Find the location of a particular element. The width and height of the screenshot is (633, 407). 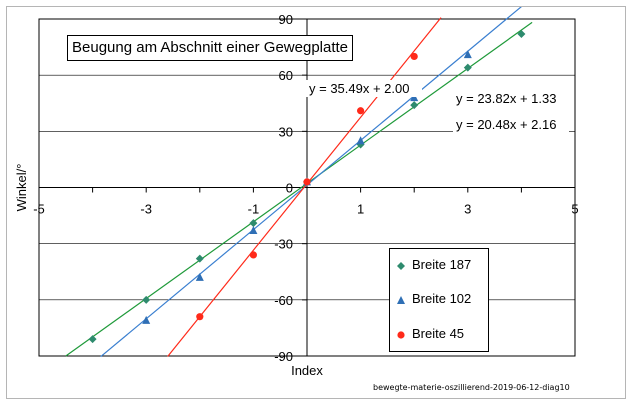

chart-title: Beugung am Abschnitt einer Gewegplatte is located at coordinates (210, 48).